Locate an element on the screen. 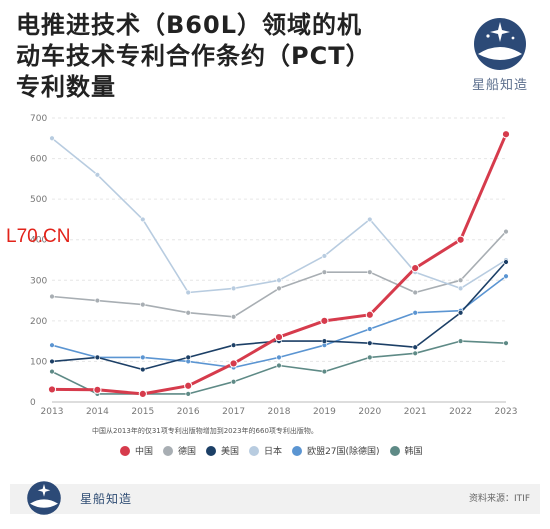 The image size is (550, 529). point-japan-2022 is located at coordinates (460, 288).